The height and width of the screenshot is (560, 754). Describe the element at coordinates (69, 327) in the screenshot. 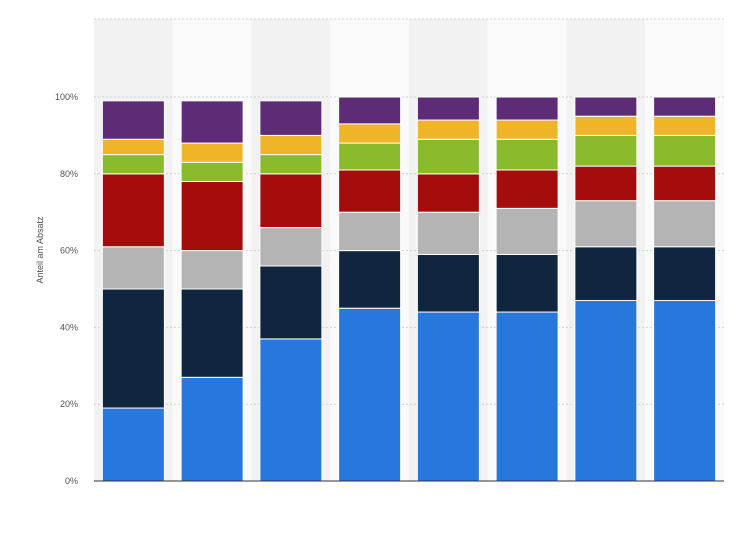

I see `y-tick-label: 40%` at that location.